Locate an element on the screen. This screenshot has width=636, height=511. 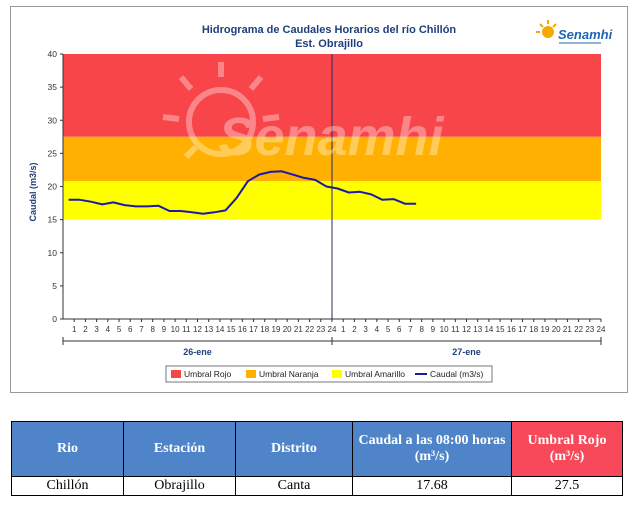
y-axis-label: Caudal (m3/s) is located at coordinates (33, 191).